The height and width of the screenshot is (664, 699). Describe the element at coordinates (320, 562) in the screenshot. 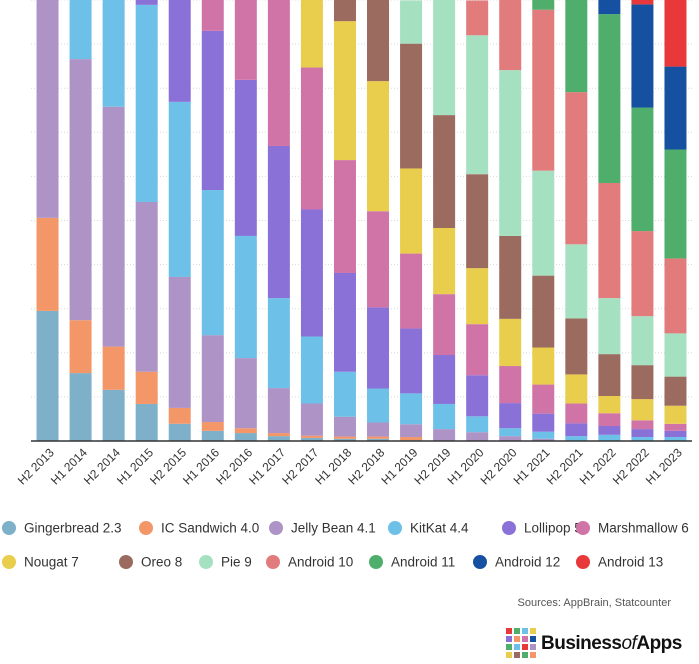

I see `legend-label: Android 10` at that location.